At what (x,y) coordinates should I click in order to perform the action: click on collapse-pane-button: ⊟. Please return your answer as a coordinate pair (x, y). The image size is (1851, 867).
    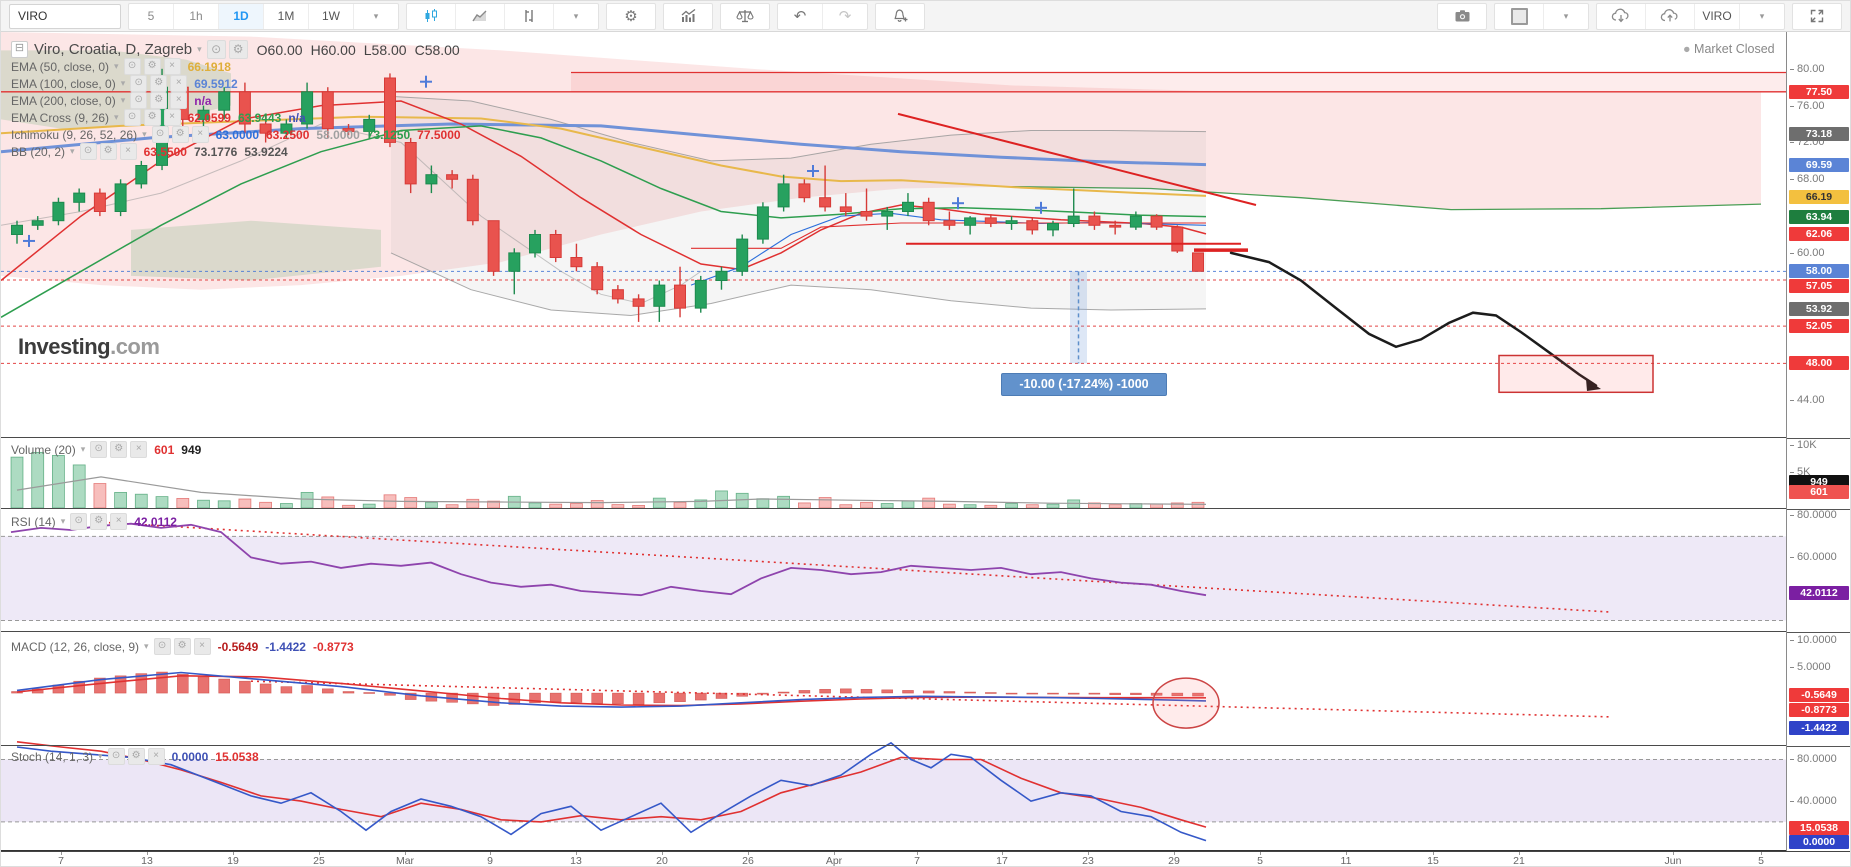
    Looking at the image, I should click on (19, 49).